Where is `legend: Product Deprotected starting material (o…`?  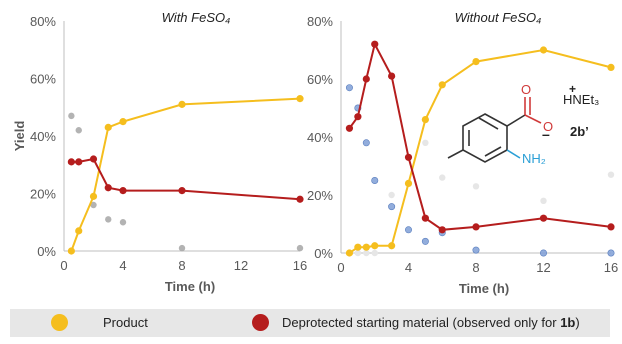 legend: Product Deprotected starting material (o… is located at coordinates (310, 323).